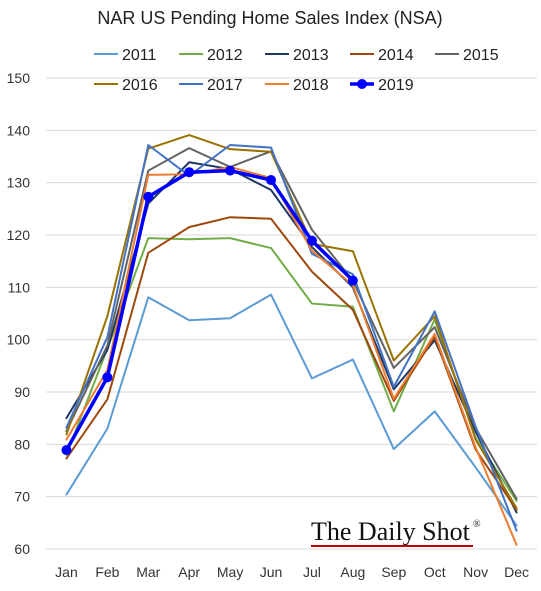  I want to click on x-tick-label: Jan, so click(66, 572).